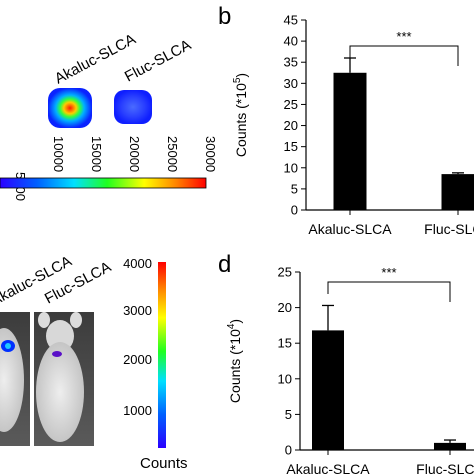  Describe the element at coordinates (164, 463) in the screenshot. I see `colorbar-c-label: Counts` at that location.